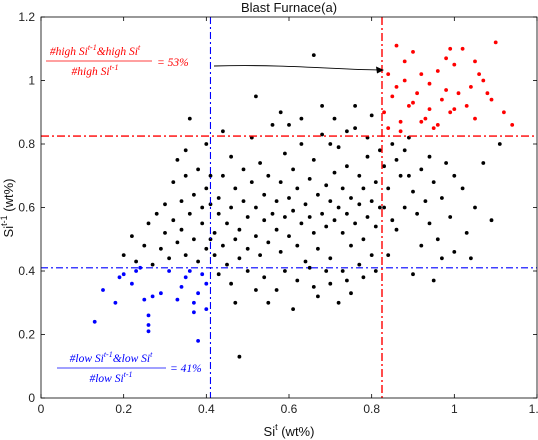 The width and height of the screenshot is (538, 440). Describe the element at coordinates (26, 271) in the screenshot. I see `y-tick-label: 0.4` at that location.